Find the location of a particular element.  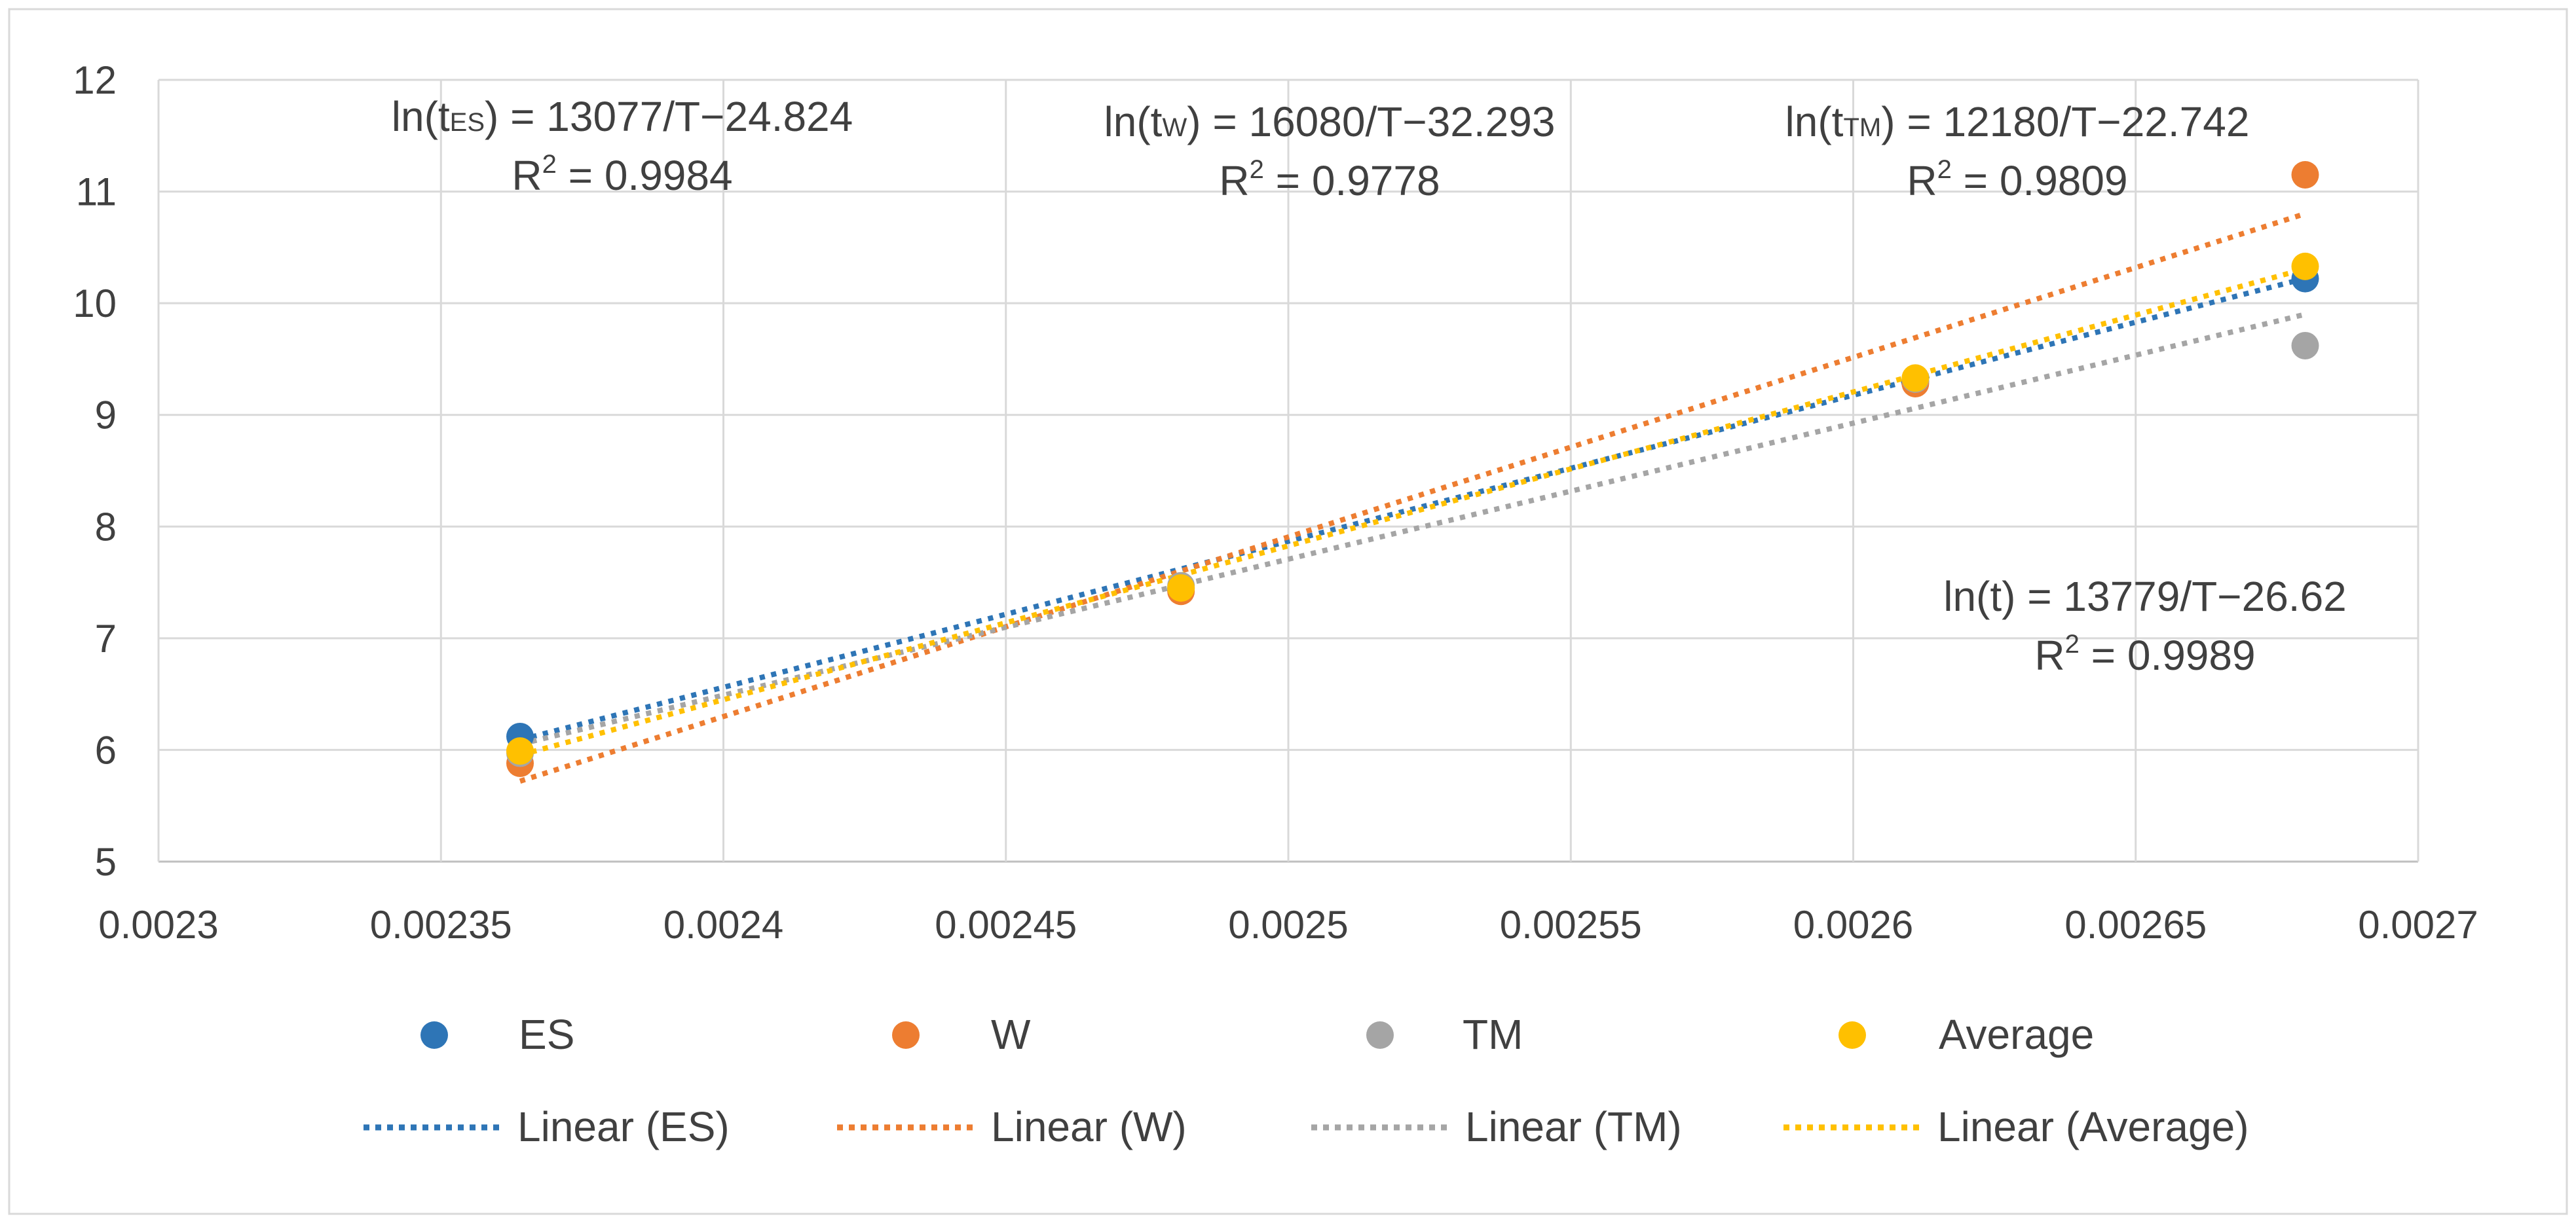

point-tm is located at coordinates (2305, 345).